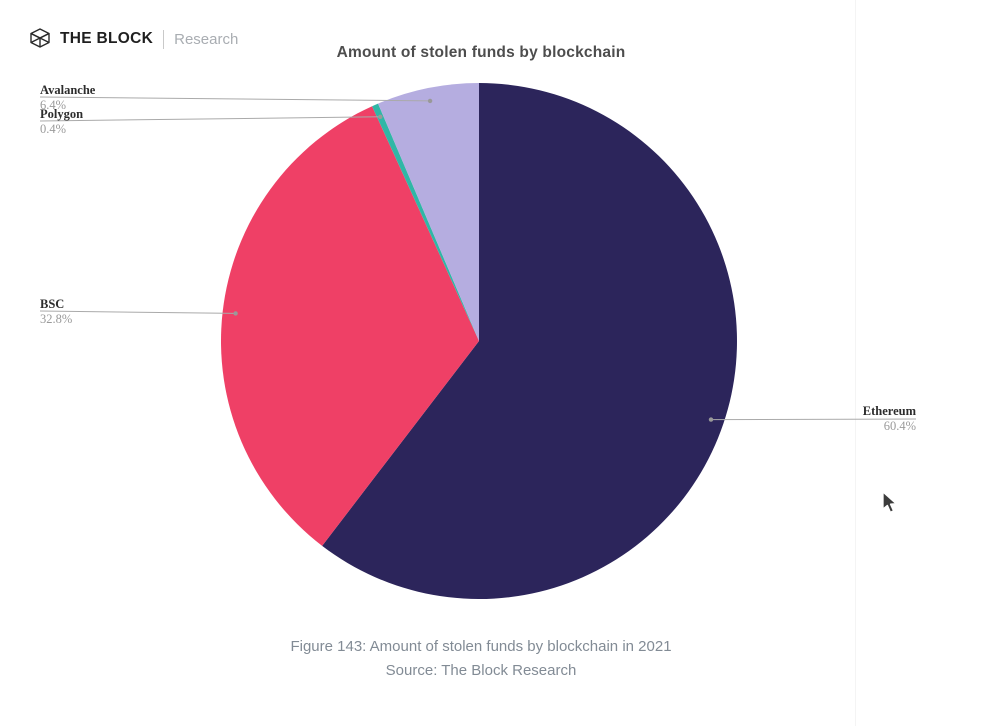  I want to click on pie-slice-avalanche, so click(428, 212).